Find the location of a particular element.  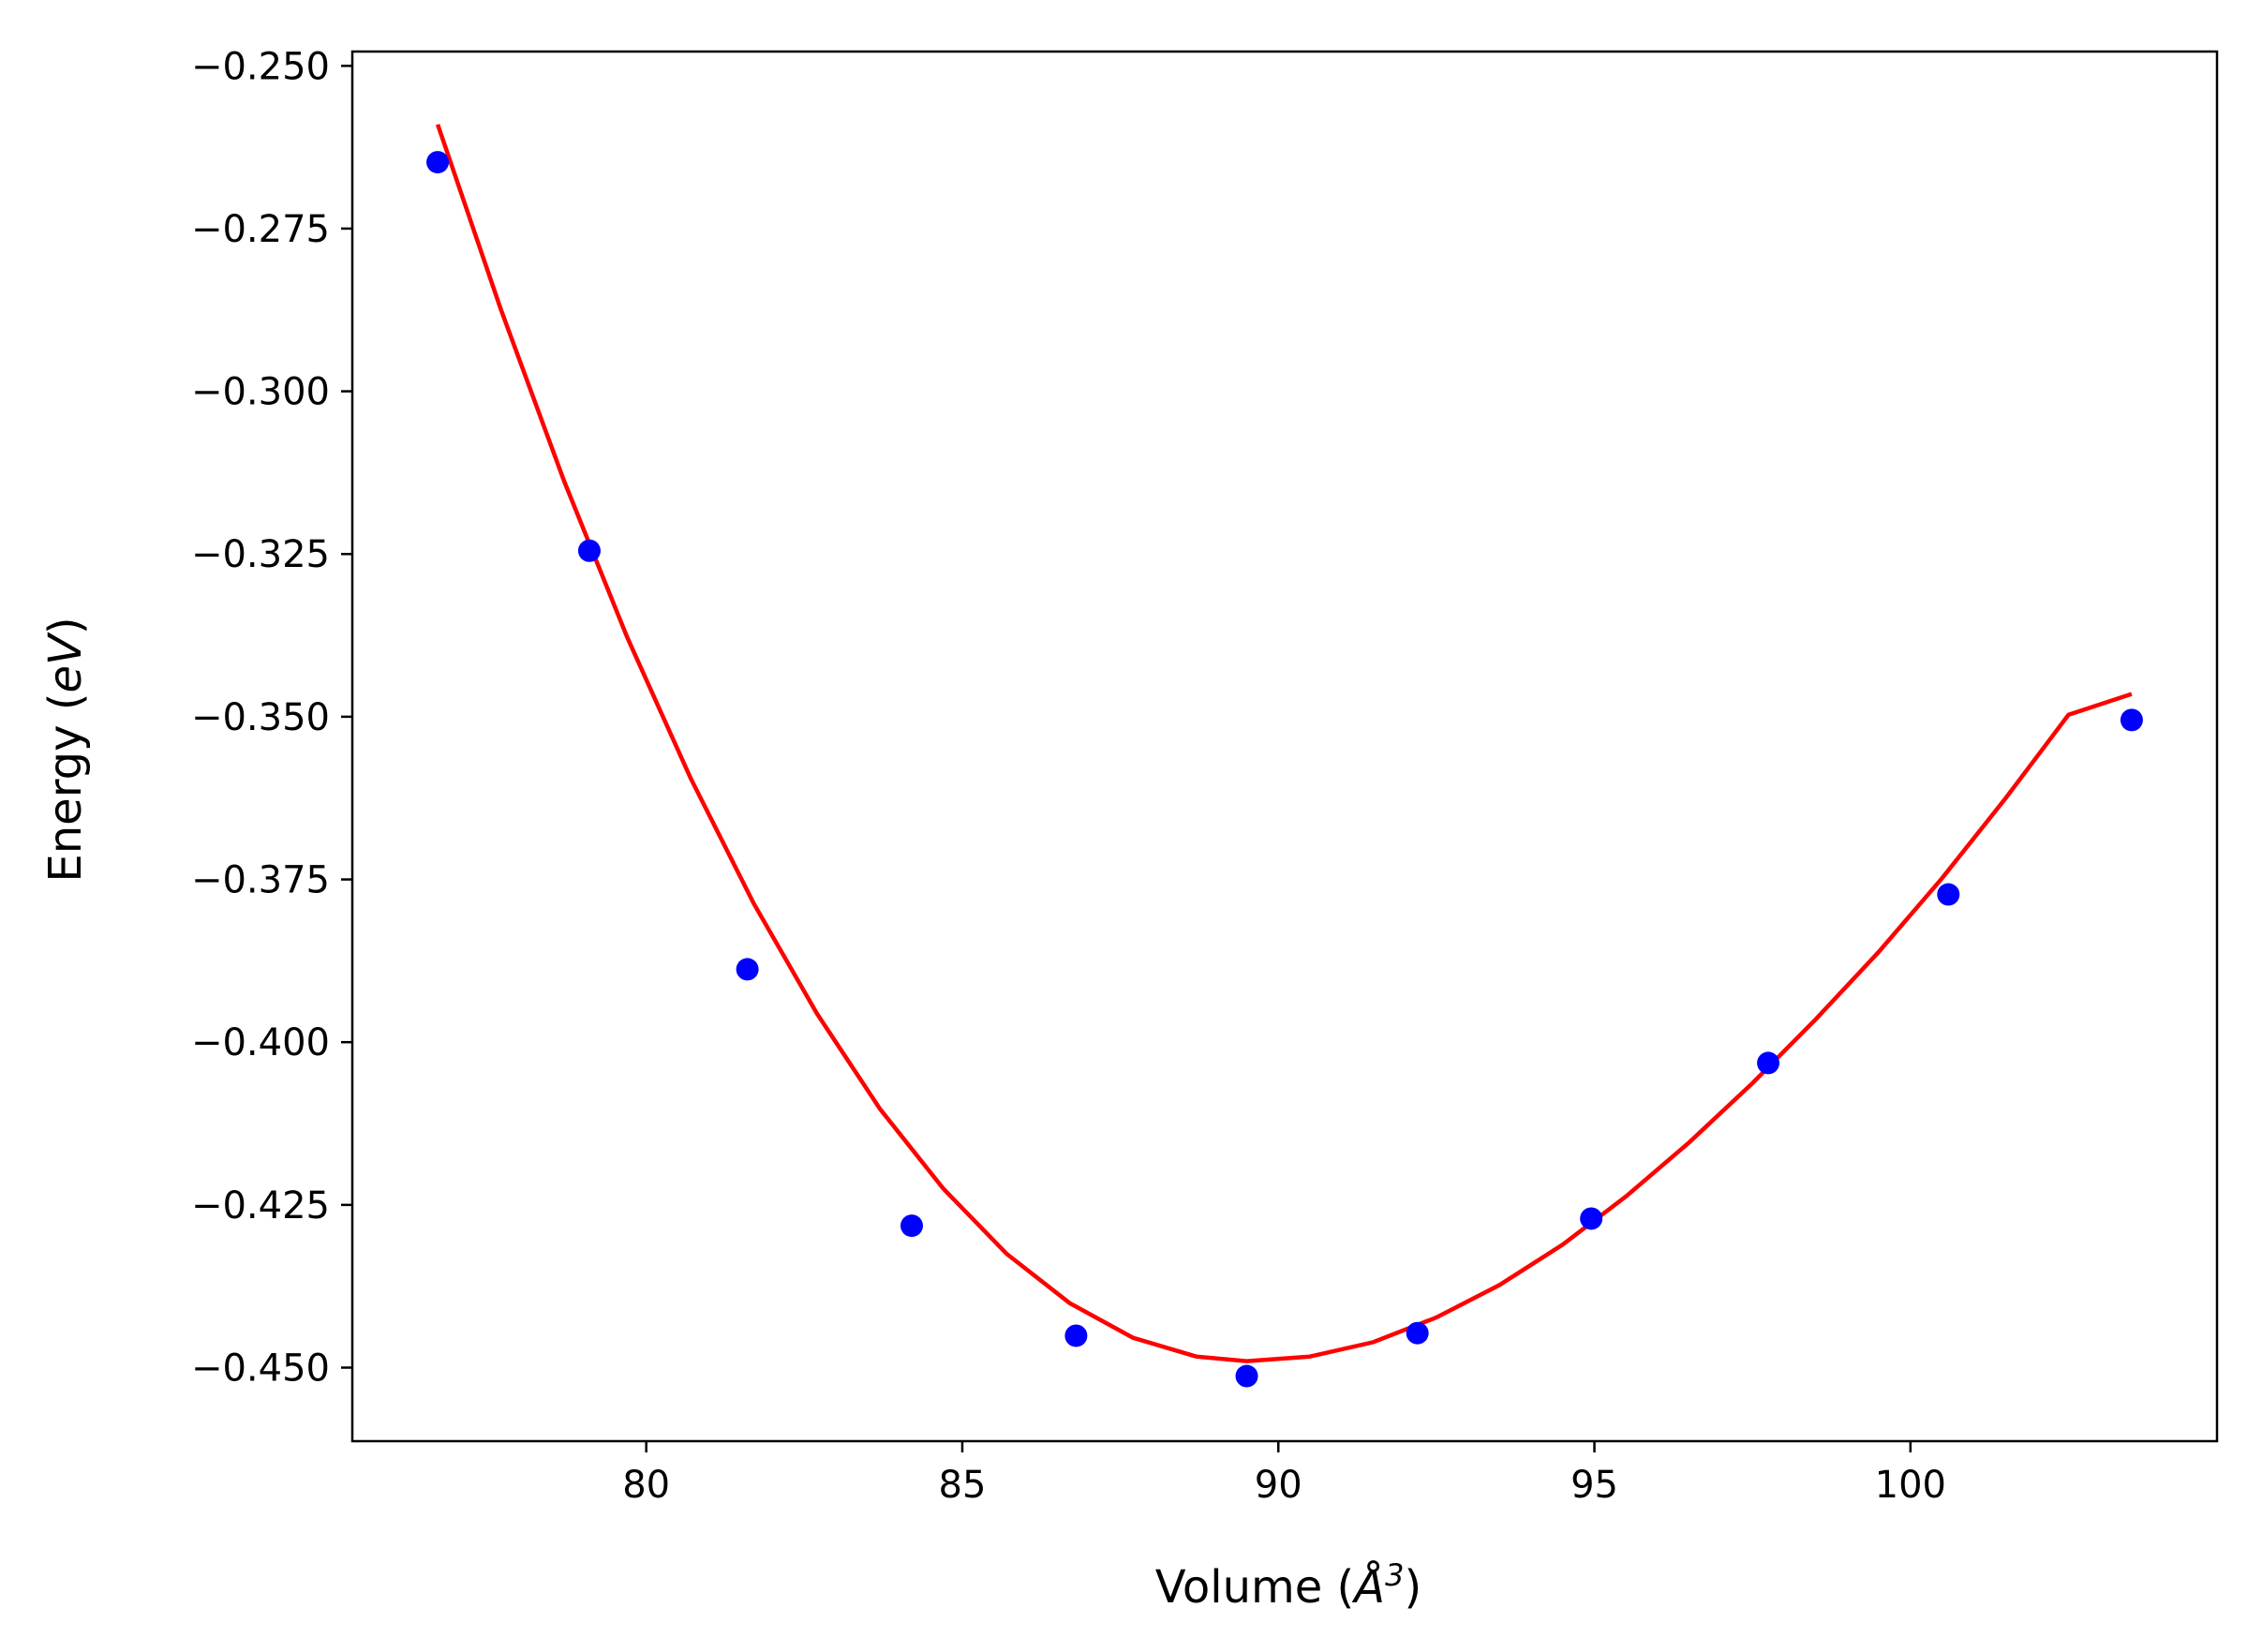

x-tick-label: 100 is located at coordinates (1910, 1485).